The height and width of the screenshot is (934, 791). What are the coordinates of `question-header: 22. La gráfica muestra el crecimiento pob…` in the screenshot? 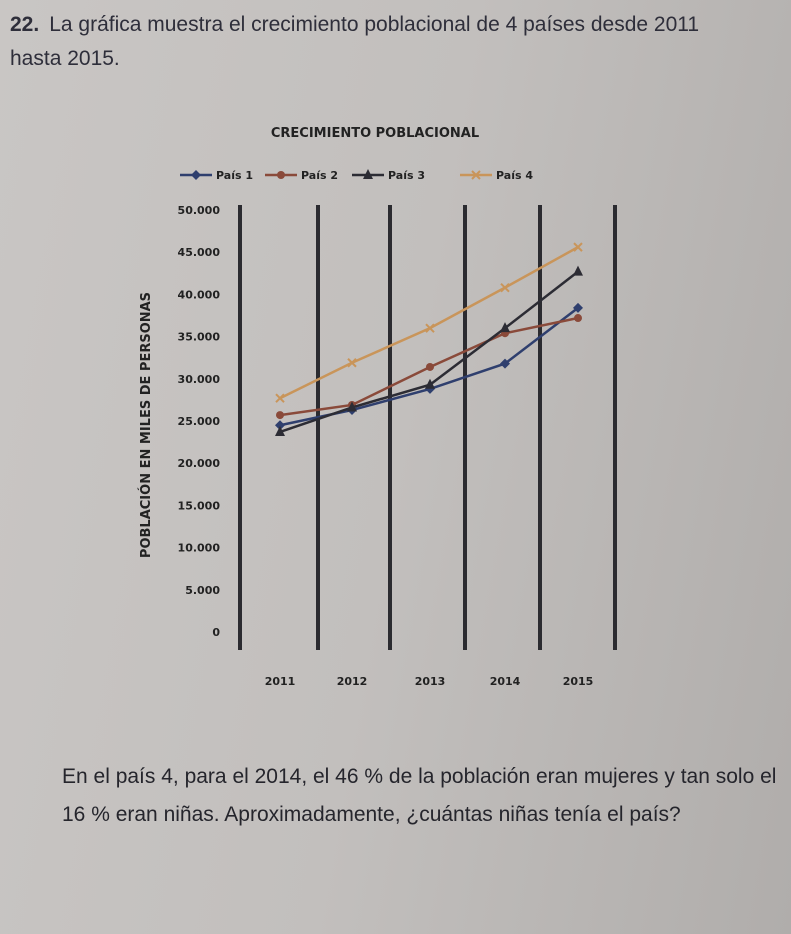 It's located at (380, 42).